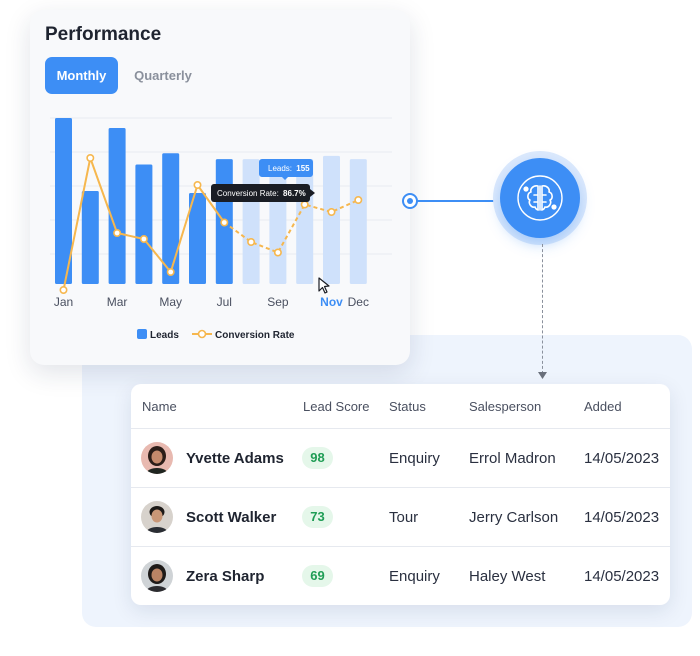 This screenshot has height=656, width=700. Describe the element at coordinates (542, 309) in the screenshot. I see `dashed-connector` at that location.